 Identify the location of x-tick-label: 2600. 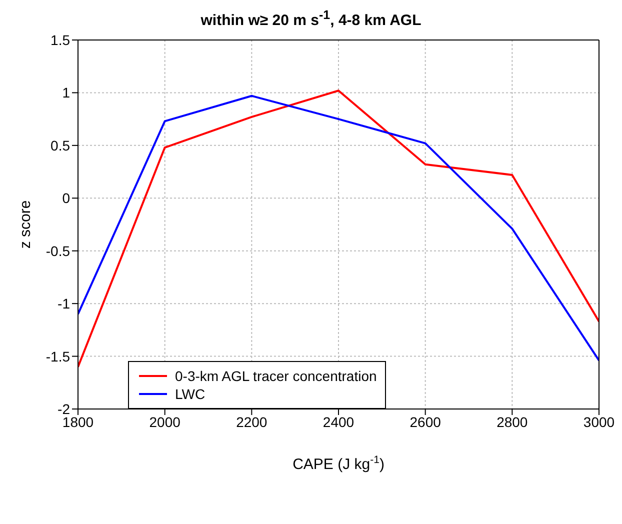
(426, 422).